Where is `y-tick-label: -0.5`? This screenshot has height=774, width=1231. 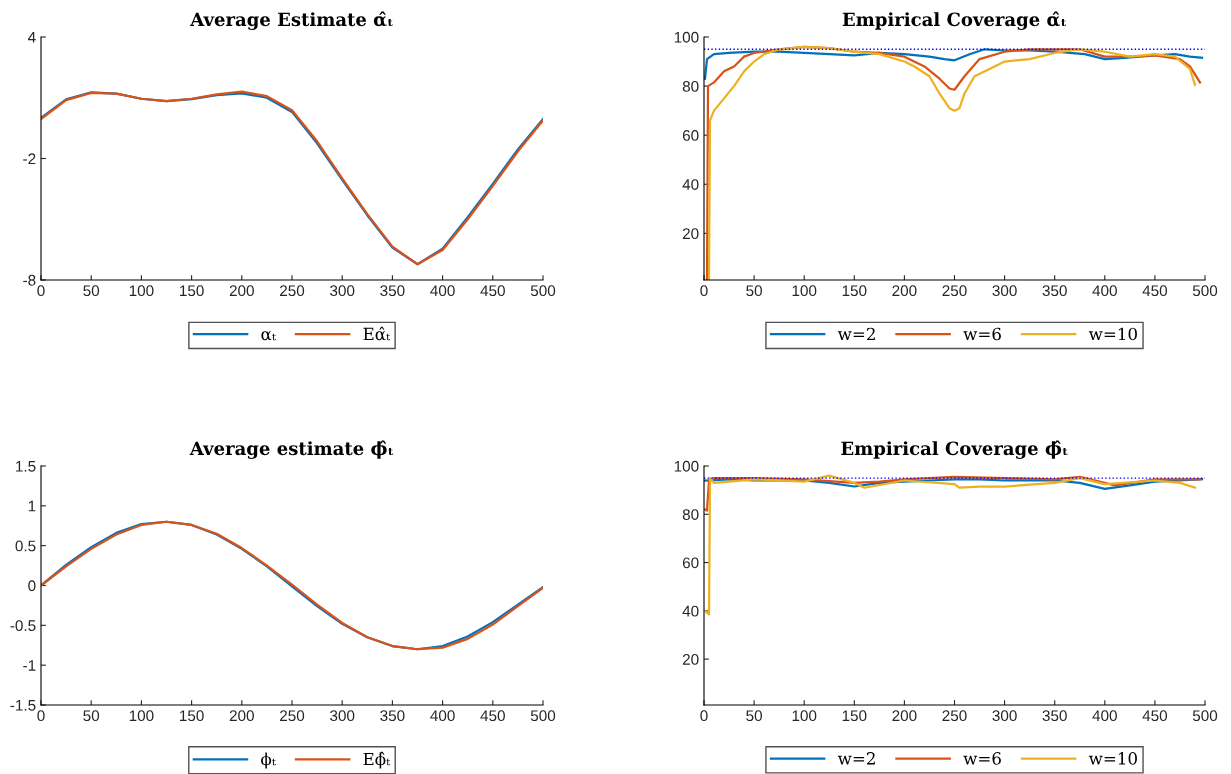 y-tick-label: -0.5 is located at coordinates (23, 626).